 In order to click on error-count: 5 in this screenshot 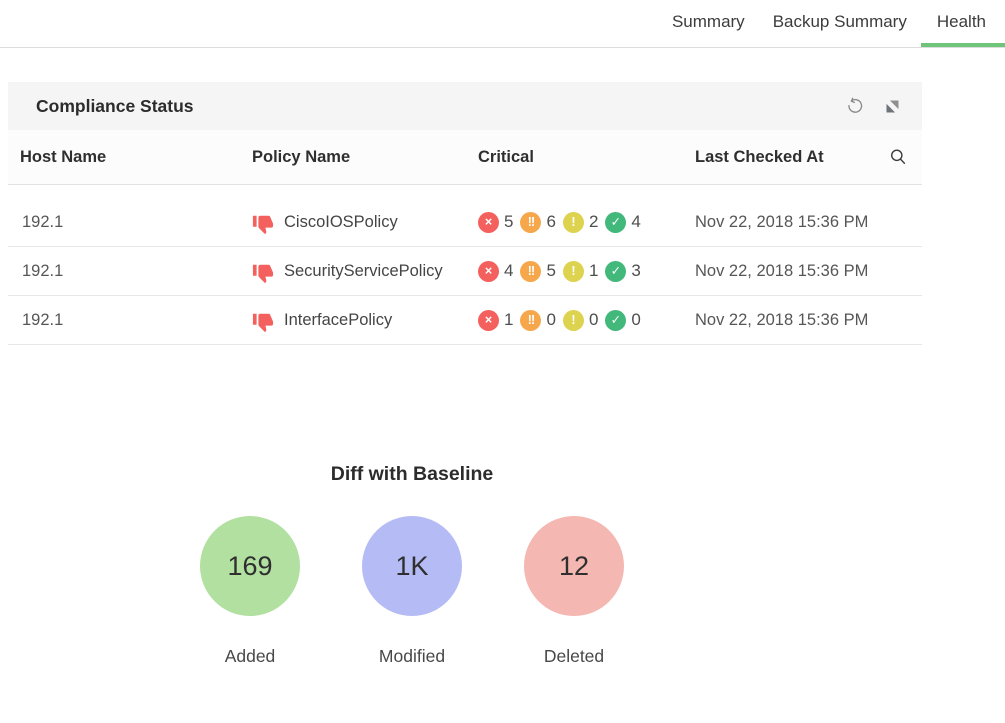, I will do `click(509, 221)`.